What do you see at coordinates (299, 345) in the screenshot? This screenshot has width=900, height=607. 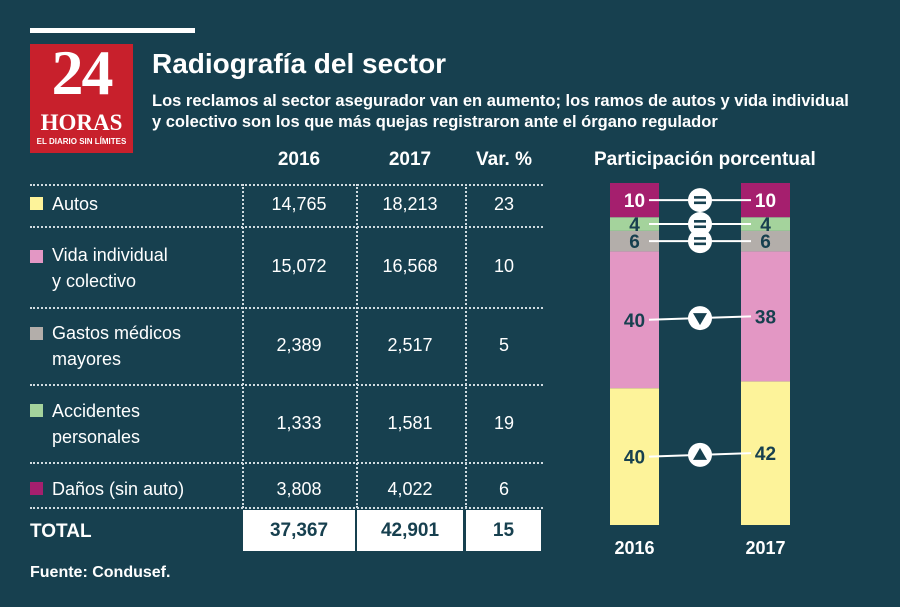 I see `cell-gastos-2016: 2,389` at bounding box center [299, 345].